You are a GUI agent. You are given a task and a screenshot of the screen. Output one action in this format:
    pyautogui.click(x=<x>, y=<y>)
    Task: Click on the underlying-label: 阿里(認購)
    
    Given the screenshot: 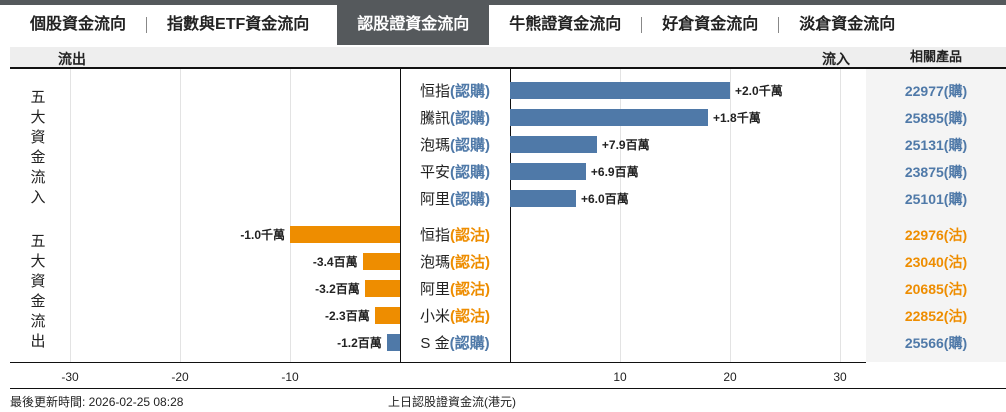 What is the action you would take?
    pyautogui.click(x=455, y=198)
    